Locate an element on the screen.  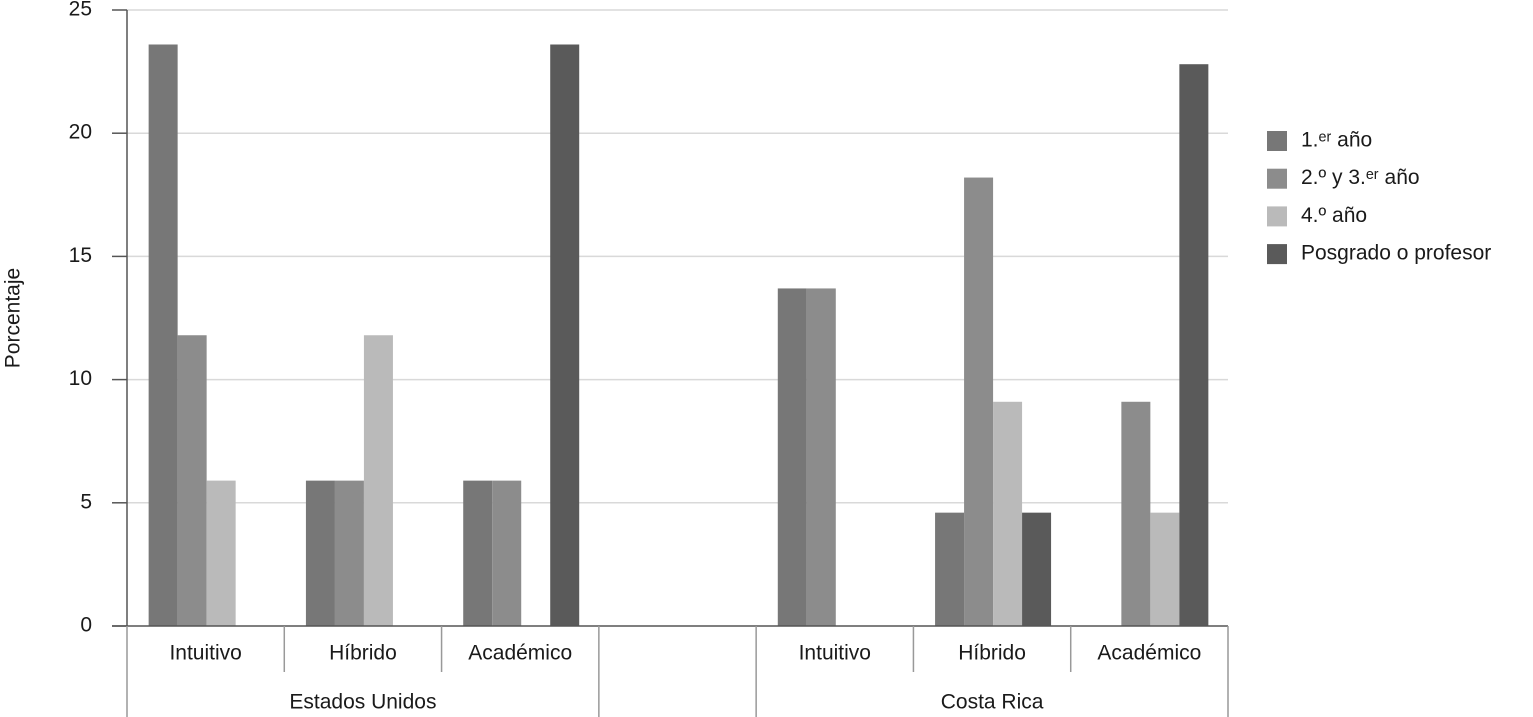
legend-label: 2.º y 3.ᵉʳ año is located at coordinates (1360, 177).